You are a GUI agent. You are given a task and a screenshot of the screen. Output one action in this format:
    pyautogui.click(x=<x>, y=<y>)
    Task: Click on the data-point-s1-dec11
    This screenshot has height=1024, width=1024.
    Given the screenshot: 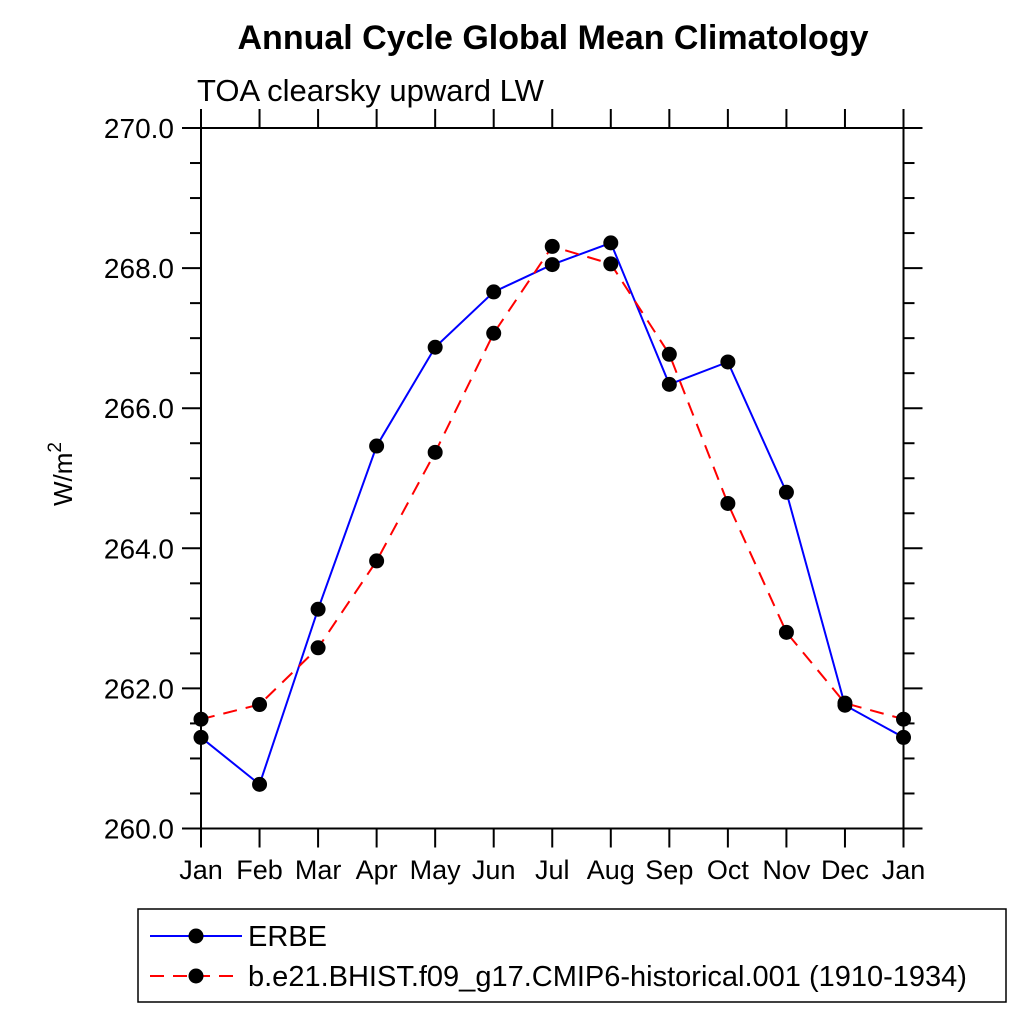 What is the action you would take?
    pyautogui.click(x=845, y=703)
    